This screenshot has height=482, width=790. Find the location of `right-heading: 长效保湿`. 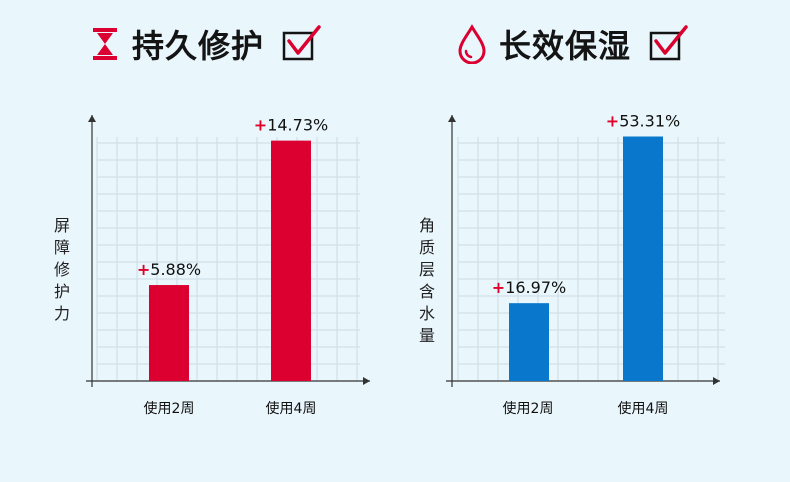

right-heading: 长效保湿 is located at coordinates (573, 44).